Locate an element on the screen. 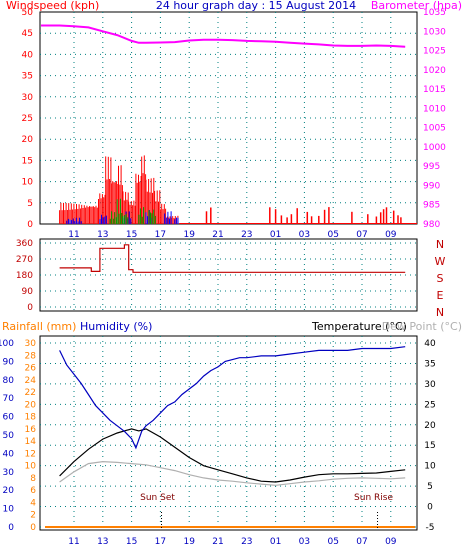  temperature-line is located at coordinates (232, 455).